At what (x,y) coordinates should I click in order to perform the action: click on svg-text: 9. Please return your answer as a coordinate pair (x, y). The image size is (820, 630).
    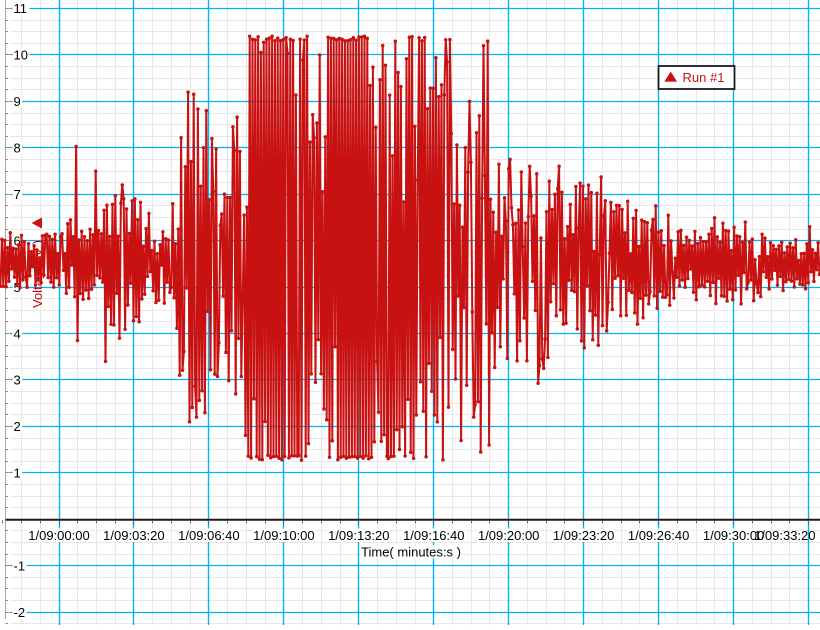
    Looking at the image, I should click on (17, 101).